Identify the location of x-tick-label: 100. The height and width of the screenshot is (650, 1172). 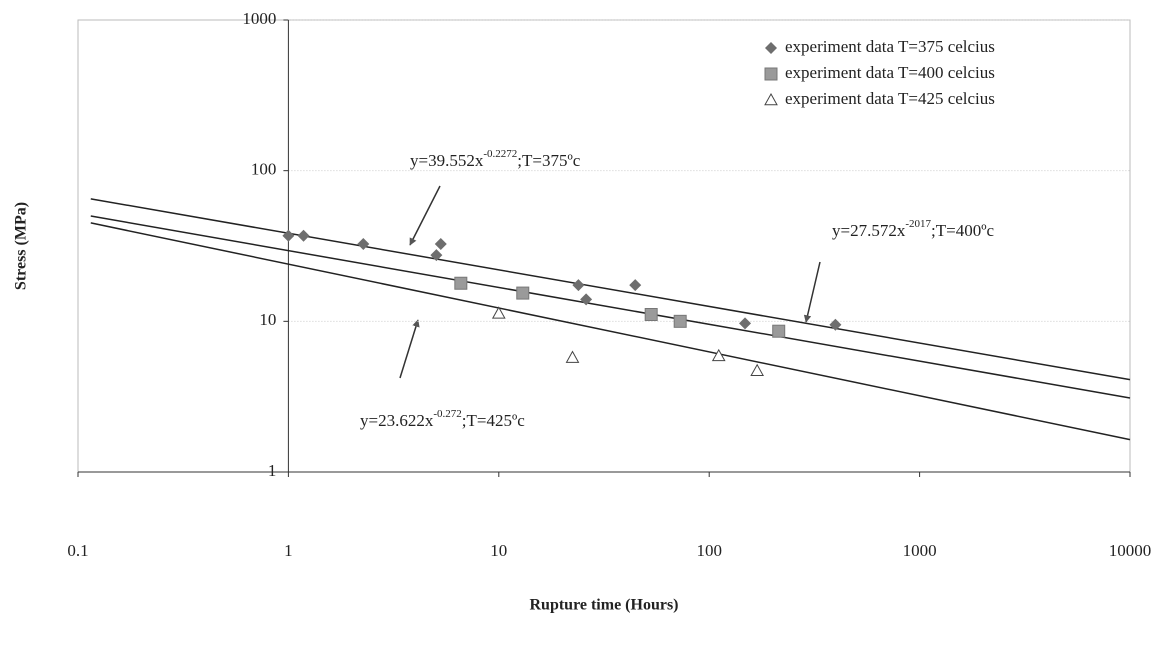
(709, 550).